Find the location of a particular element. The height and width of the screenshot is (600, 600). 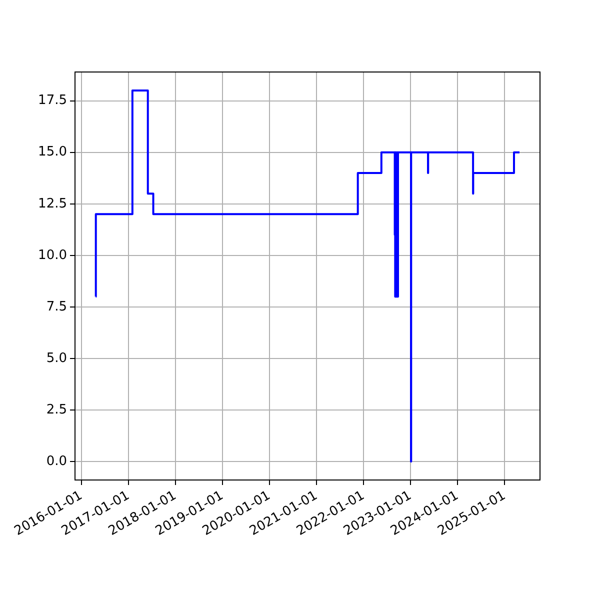

y-tick-label: 15.0 is located at coordinates (52, 152).